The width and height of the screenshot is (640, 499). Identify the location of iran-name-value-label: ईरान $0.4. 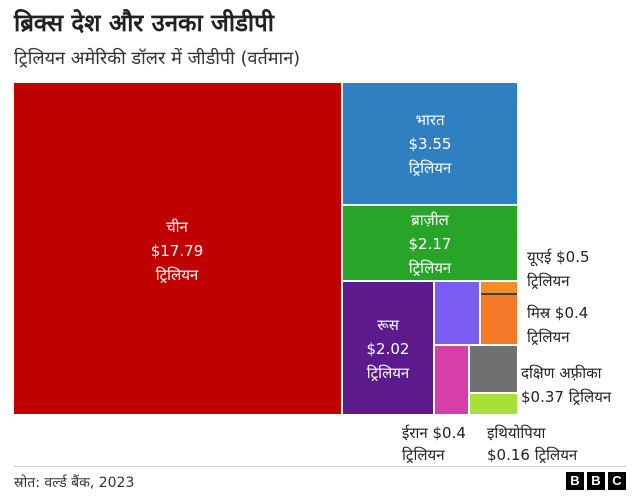
(434, 433).